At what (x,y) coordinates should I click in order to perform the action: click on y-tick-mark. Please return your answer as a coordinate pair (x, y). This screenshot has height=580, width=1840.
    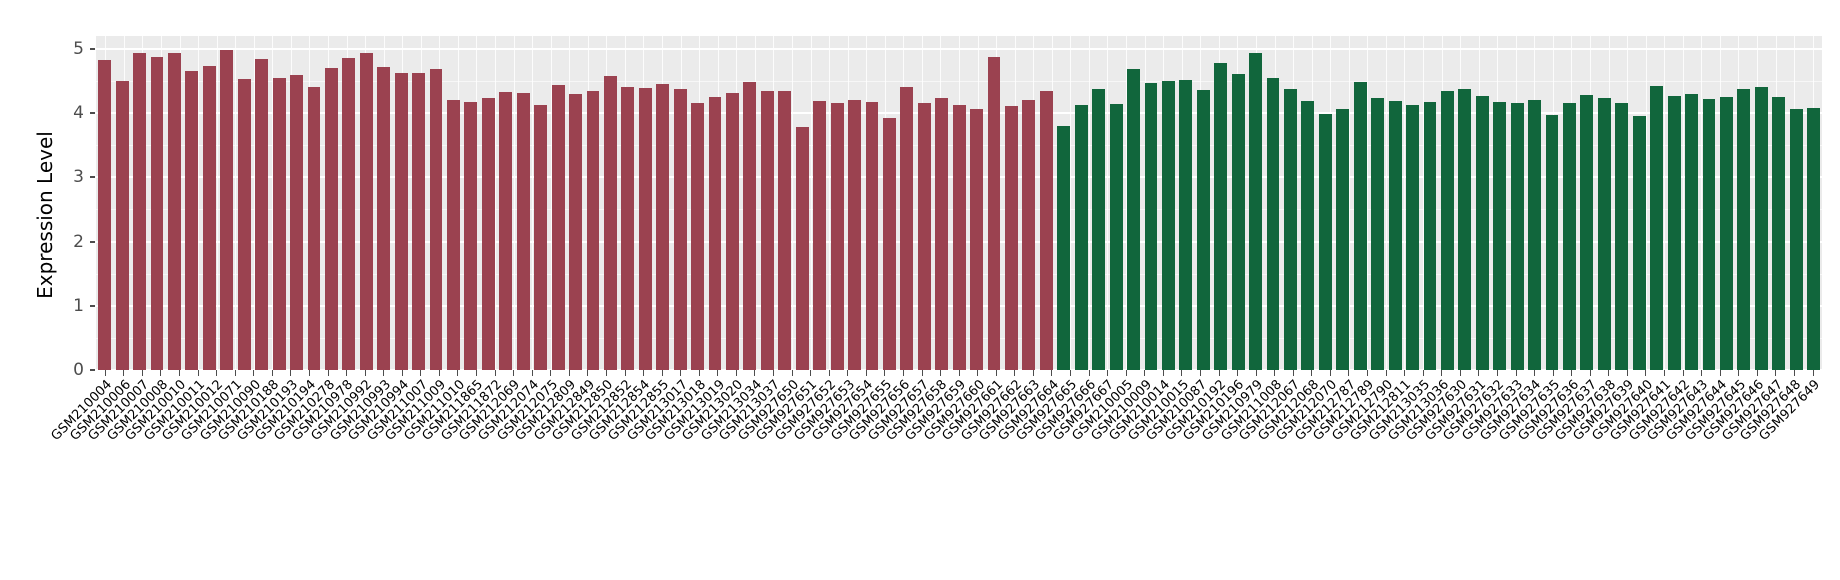
    Looking at the image, I should click on (92, 370).